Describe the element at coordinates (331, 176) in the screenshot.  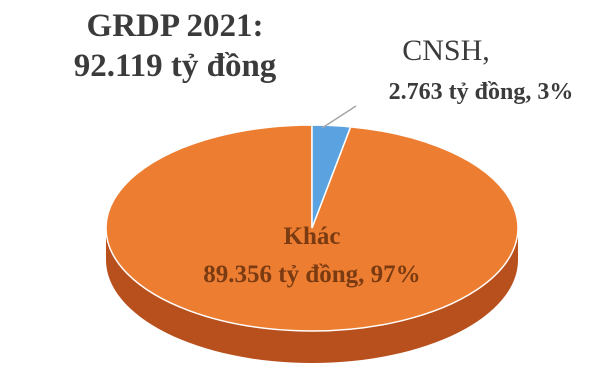
I see `slice-cnsh` at that location.